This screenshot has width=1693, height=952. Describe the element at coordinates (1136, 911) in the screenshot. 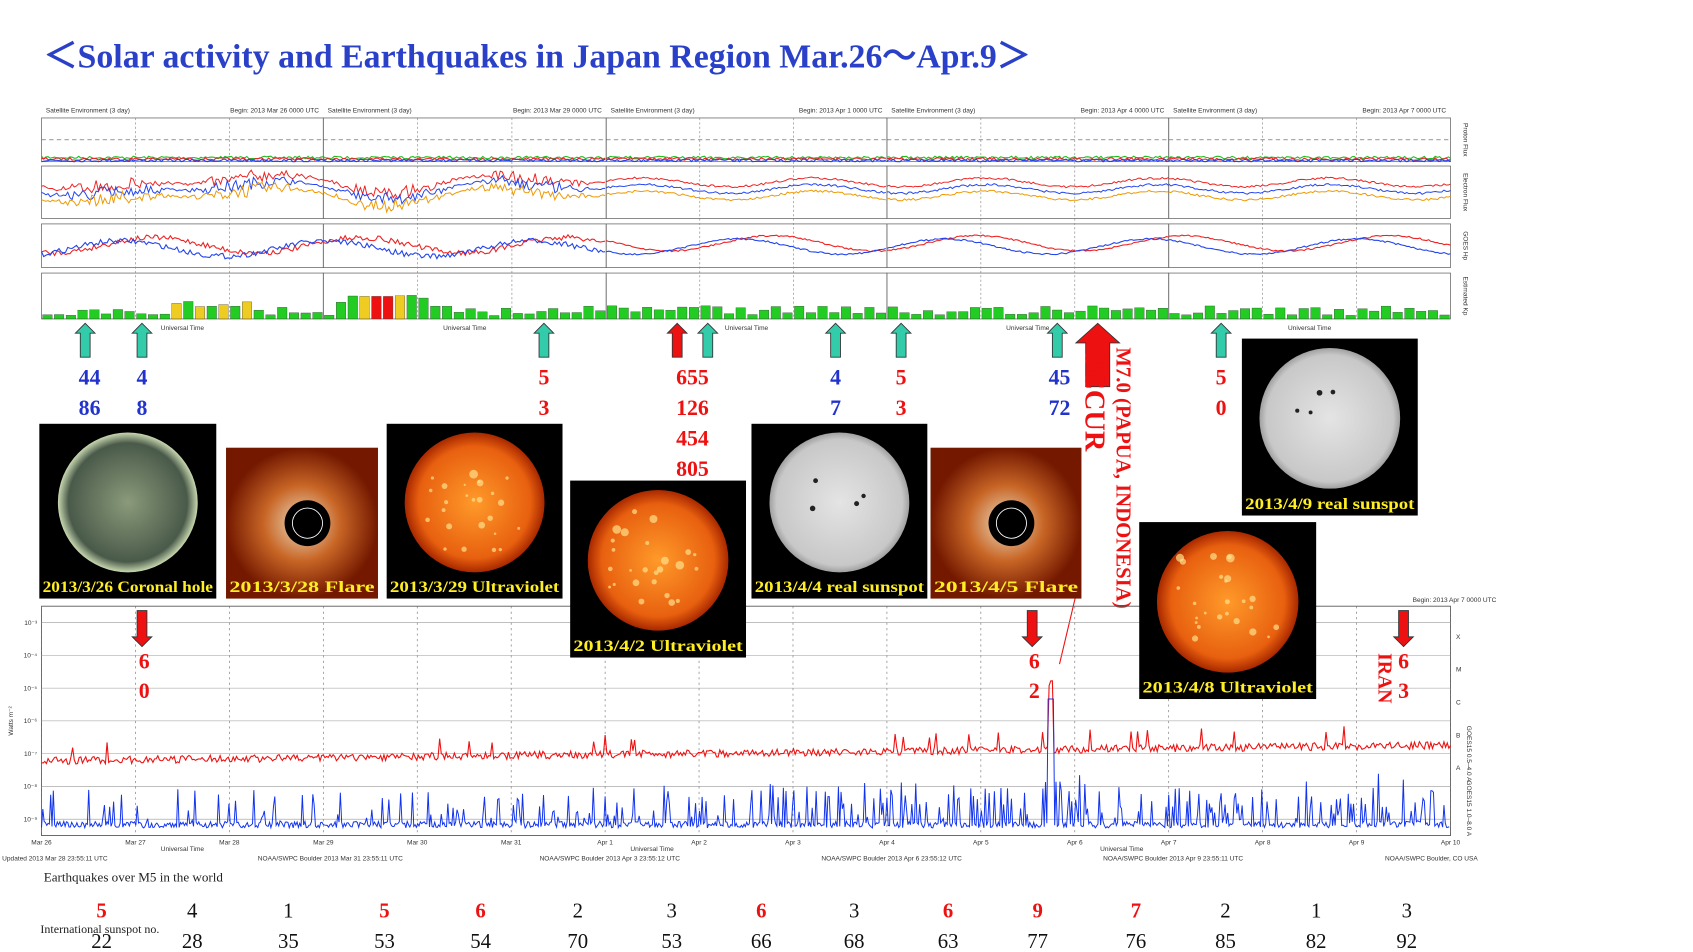

I see `quake-count: 7` at that location.